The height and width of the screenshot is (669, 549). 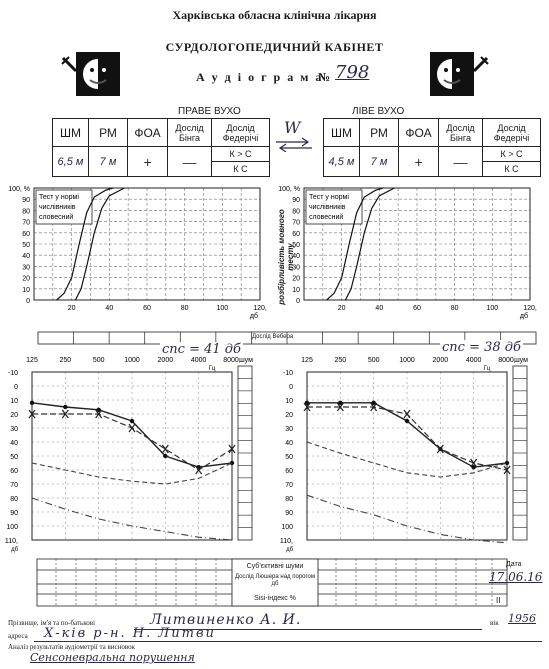 What do you see at coordinates (494, 623) in the screenshot?
I see `age-label: вік` at bounding box center [494, 623].